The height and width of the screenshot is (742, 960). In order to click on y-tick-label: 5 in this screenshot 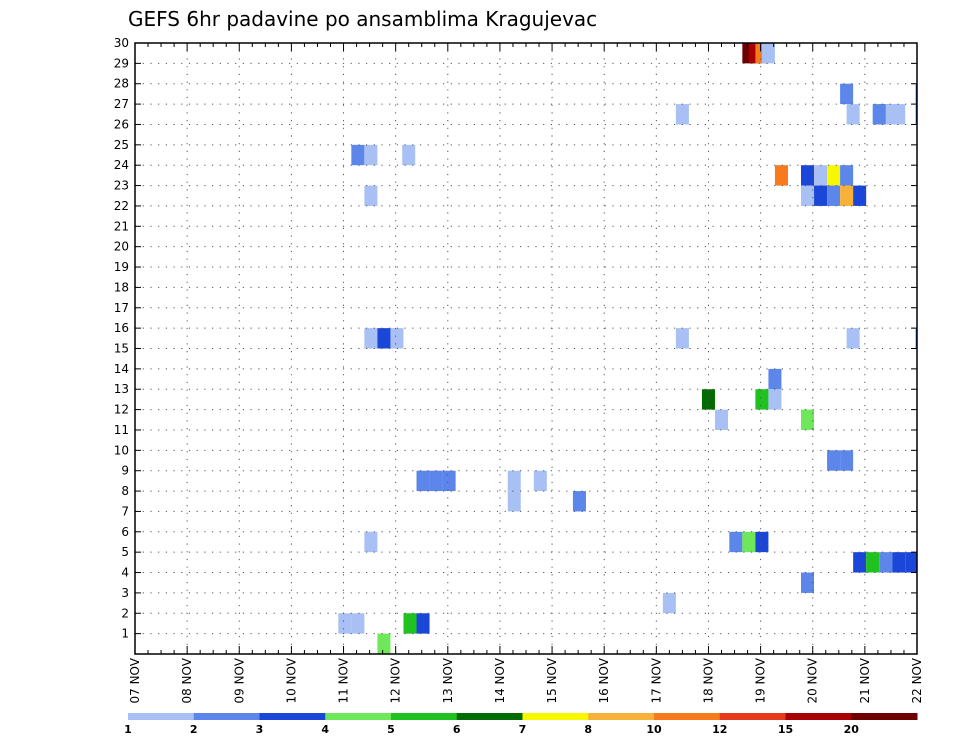, I will do `click(125, 552)`.